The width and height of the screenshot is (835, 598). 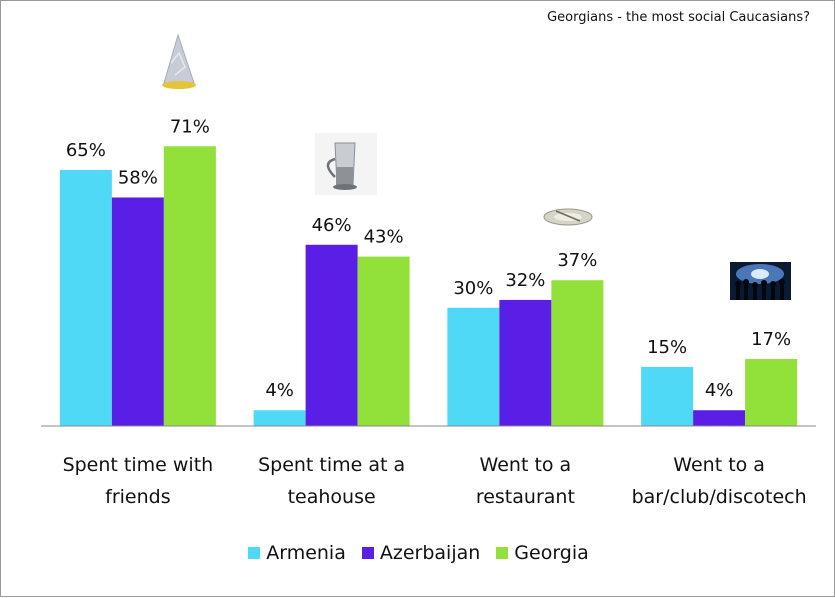 What do you see at coordinates (332, 225) in the screenshot?
I see `data-label-azerbaijan-2: 46%` at bounding box center [332, 225].